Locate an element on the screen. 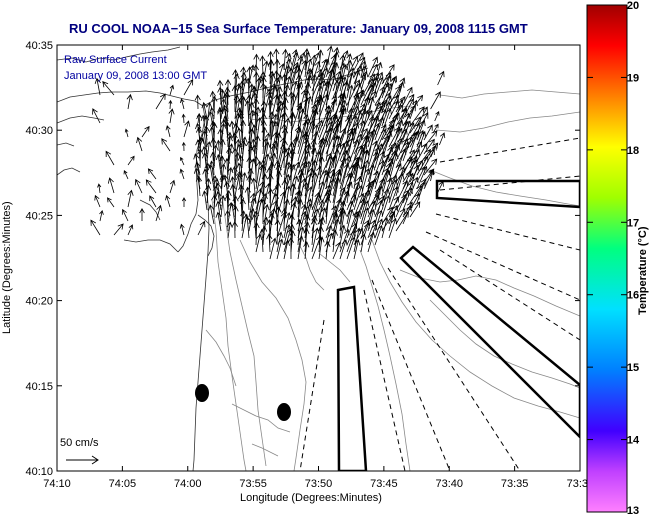 The image size is (651, 523). x-tick-label: 73:40 is located at coordinates (449, 484).